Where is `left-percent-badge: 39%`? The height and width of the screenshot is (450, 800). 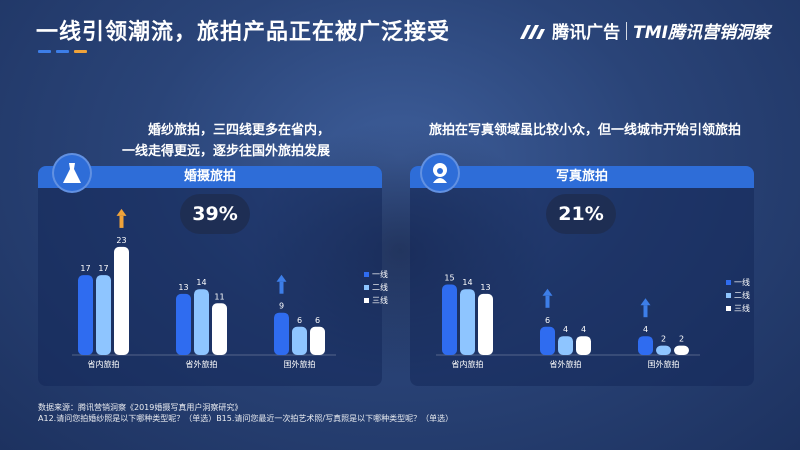 left-percent-badge: 39% is located at coordinates (215, 214).